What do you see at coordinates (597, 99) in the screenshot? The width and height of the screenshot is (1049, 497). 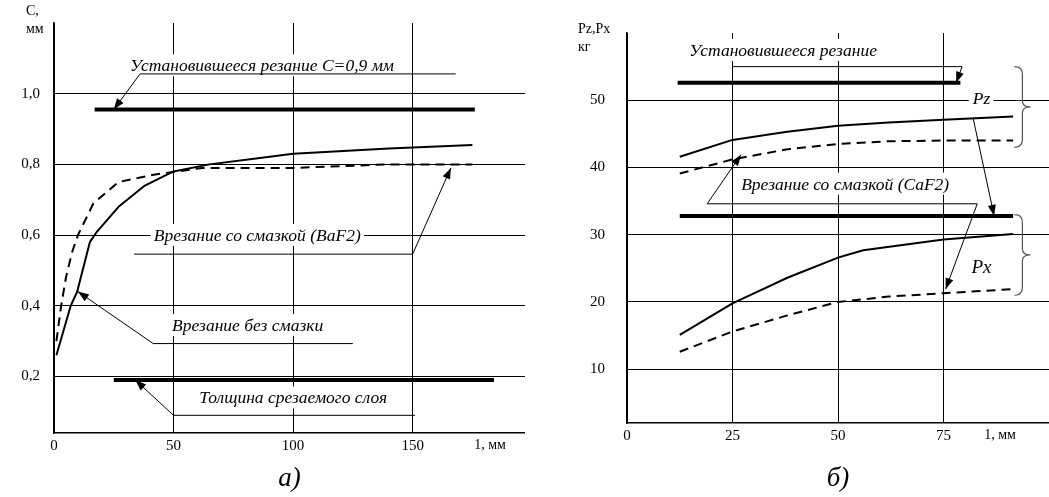 I see `y-tick-label: 50` at bounding box center [597, 99].